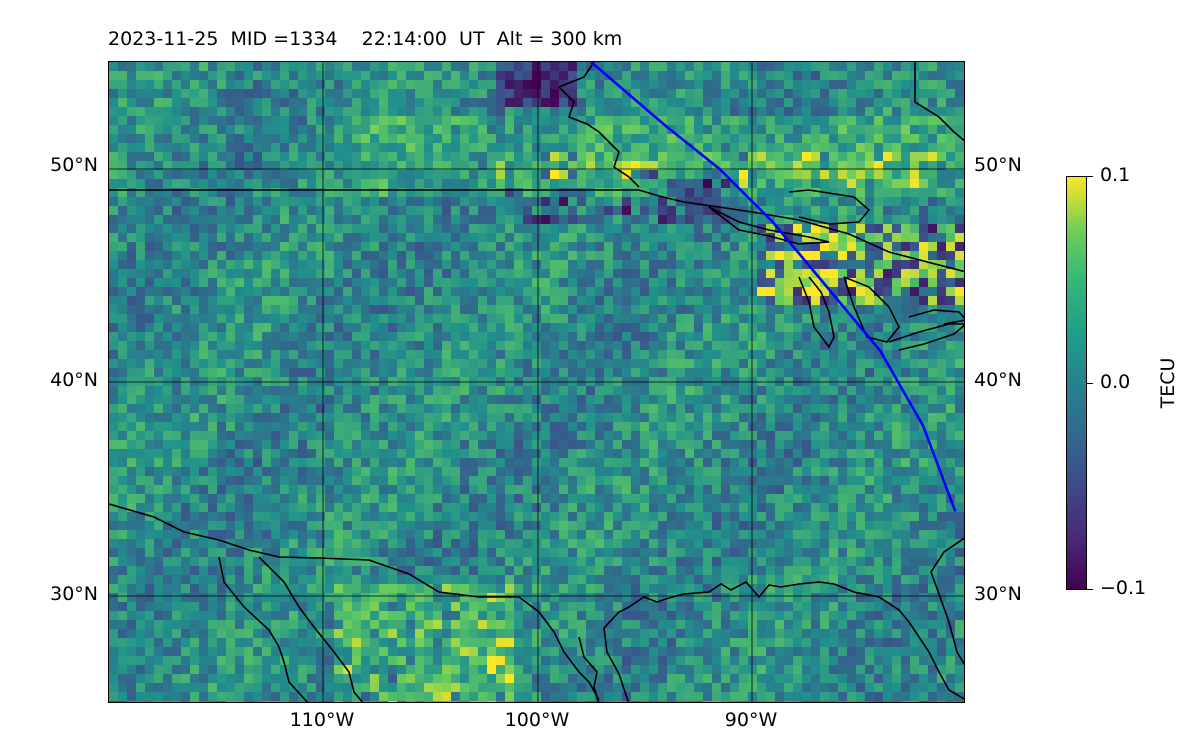 Image resolution: width=1200 pixels, height=750 pixels. What do you see at coordinates (1115, 175) in the screenshot?
I see `colorbar-label-max: 0.1` at bounding box center [1115, 175].